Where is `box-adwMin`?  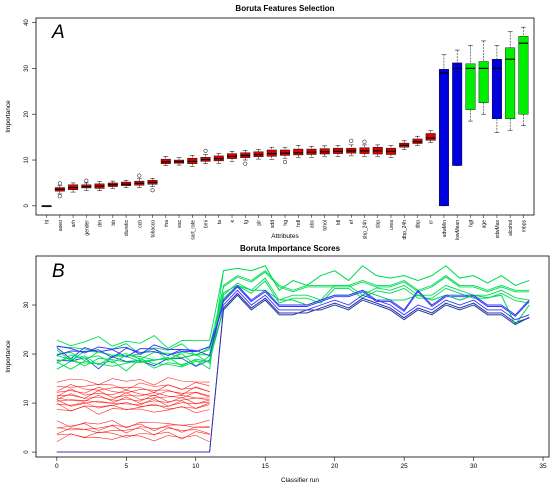 box-adwMin is located at coordinates (443, 138).